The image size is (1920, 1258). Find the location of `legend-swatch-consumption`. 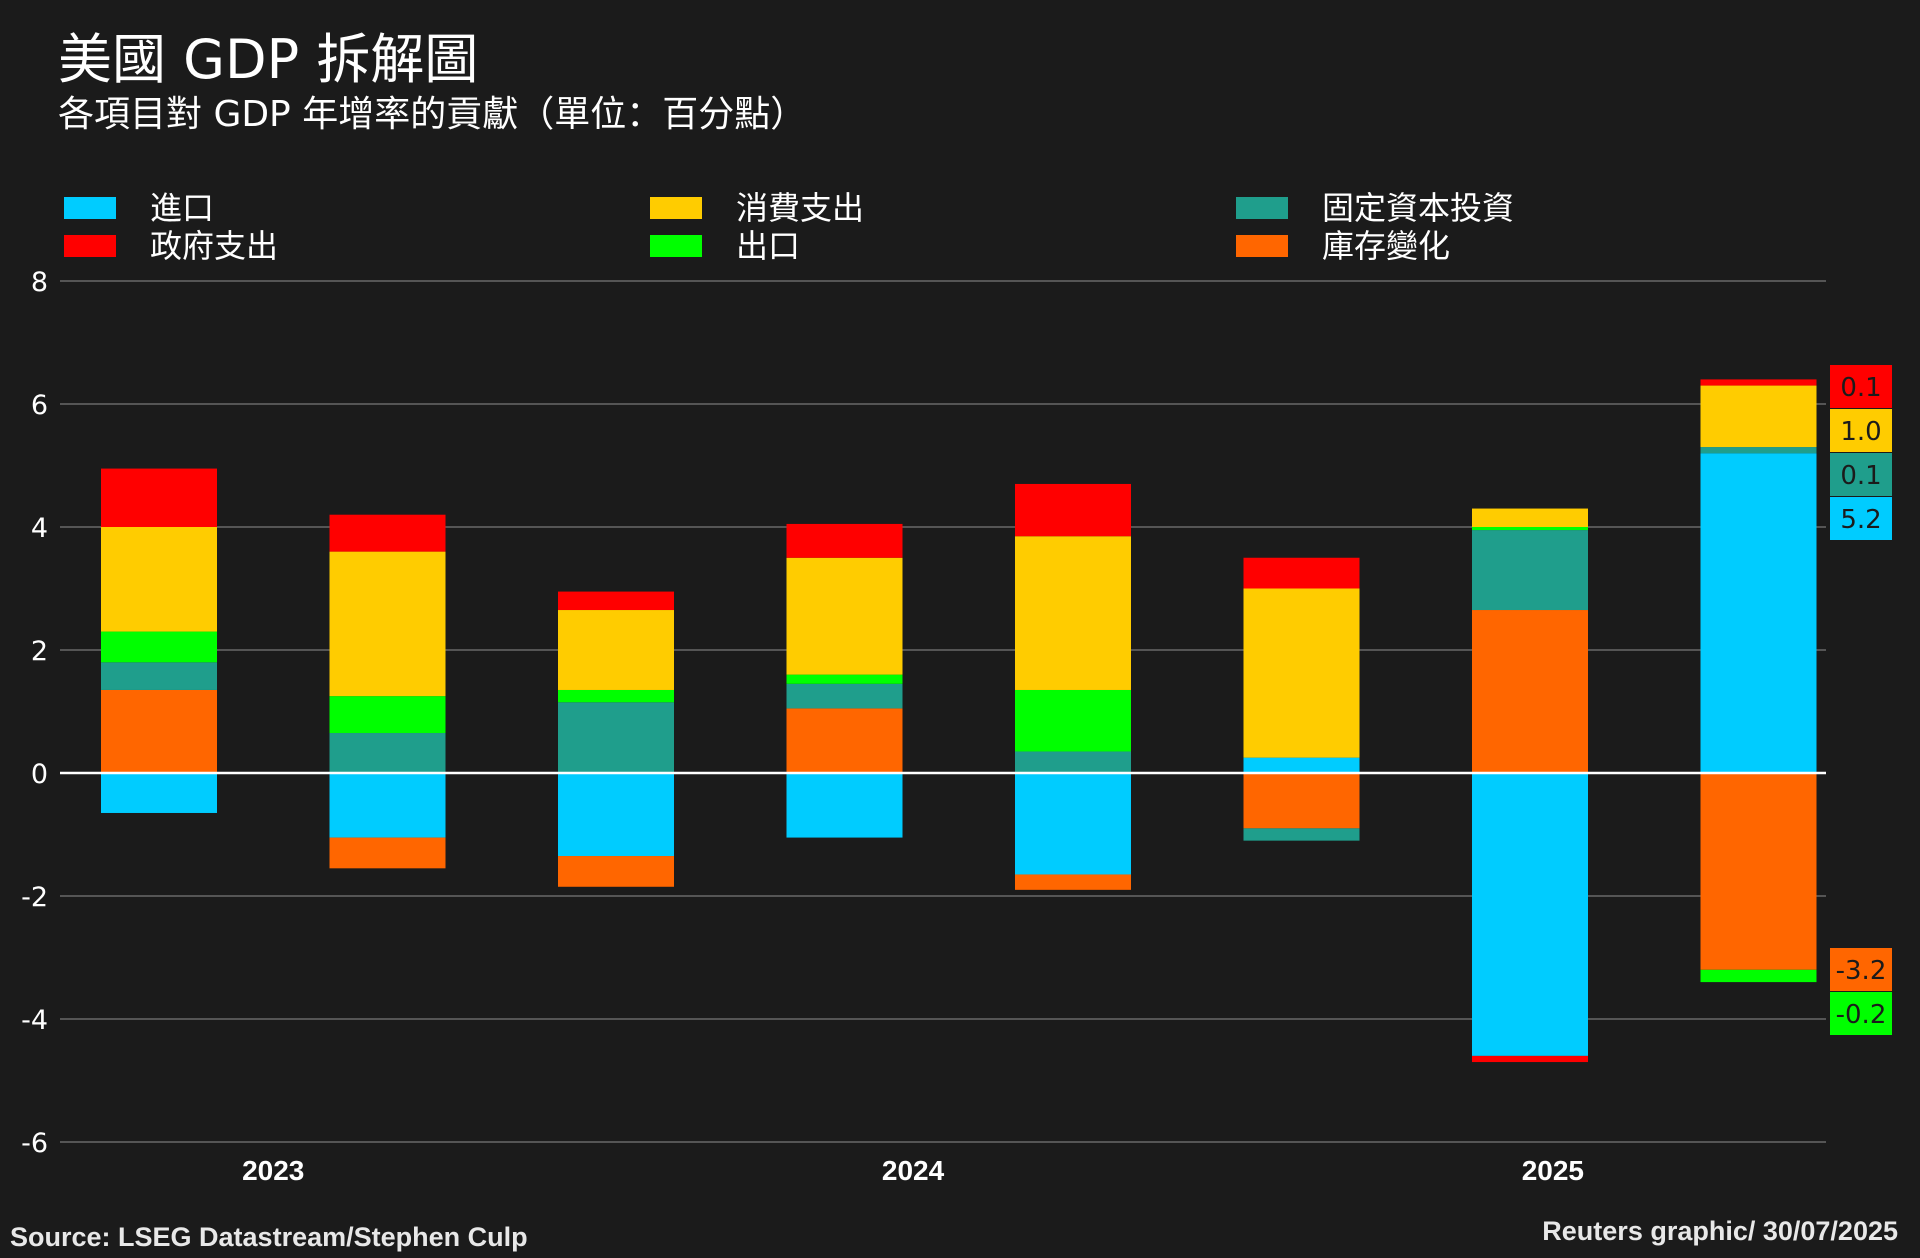

legend-swatch-consumption is located at coordinates (676, 208).